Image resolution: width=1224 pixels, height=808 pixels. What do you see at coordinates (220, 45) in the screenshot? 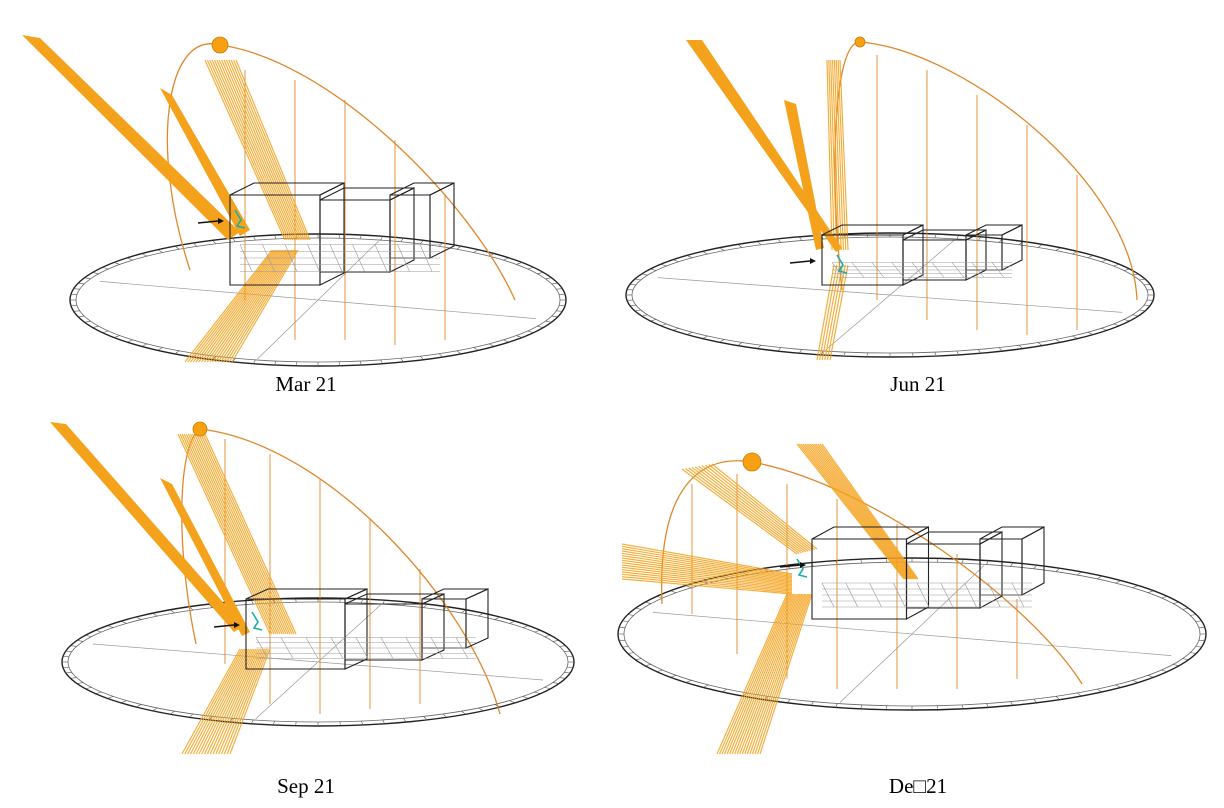
I see `sun-icon` at bounding box center [220, 45].